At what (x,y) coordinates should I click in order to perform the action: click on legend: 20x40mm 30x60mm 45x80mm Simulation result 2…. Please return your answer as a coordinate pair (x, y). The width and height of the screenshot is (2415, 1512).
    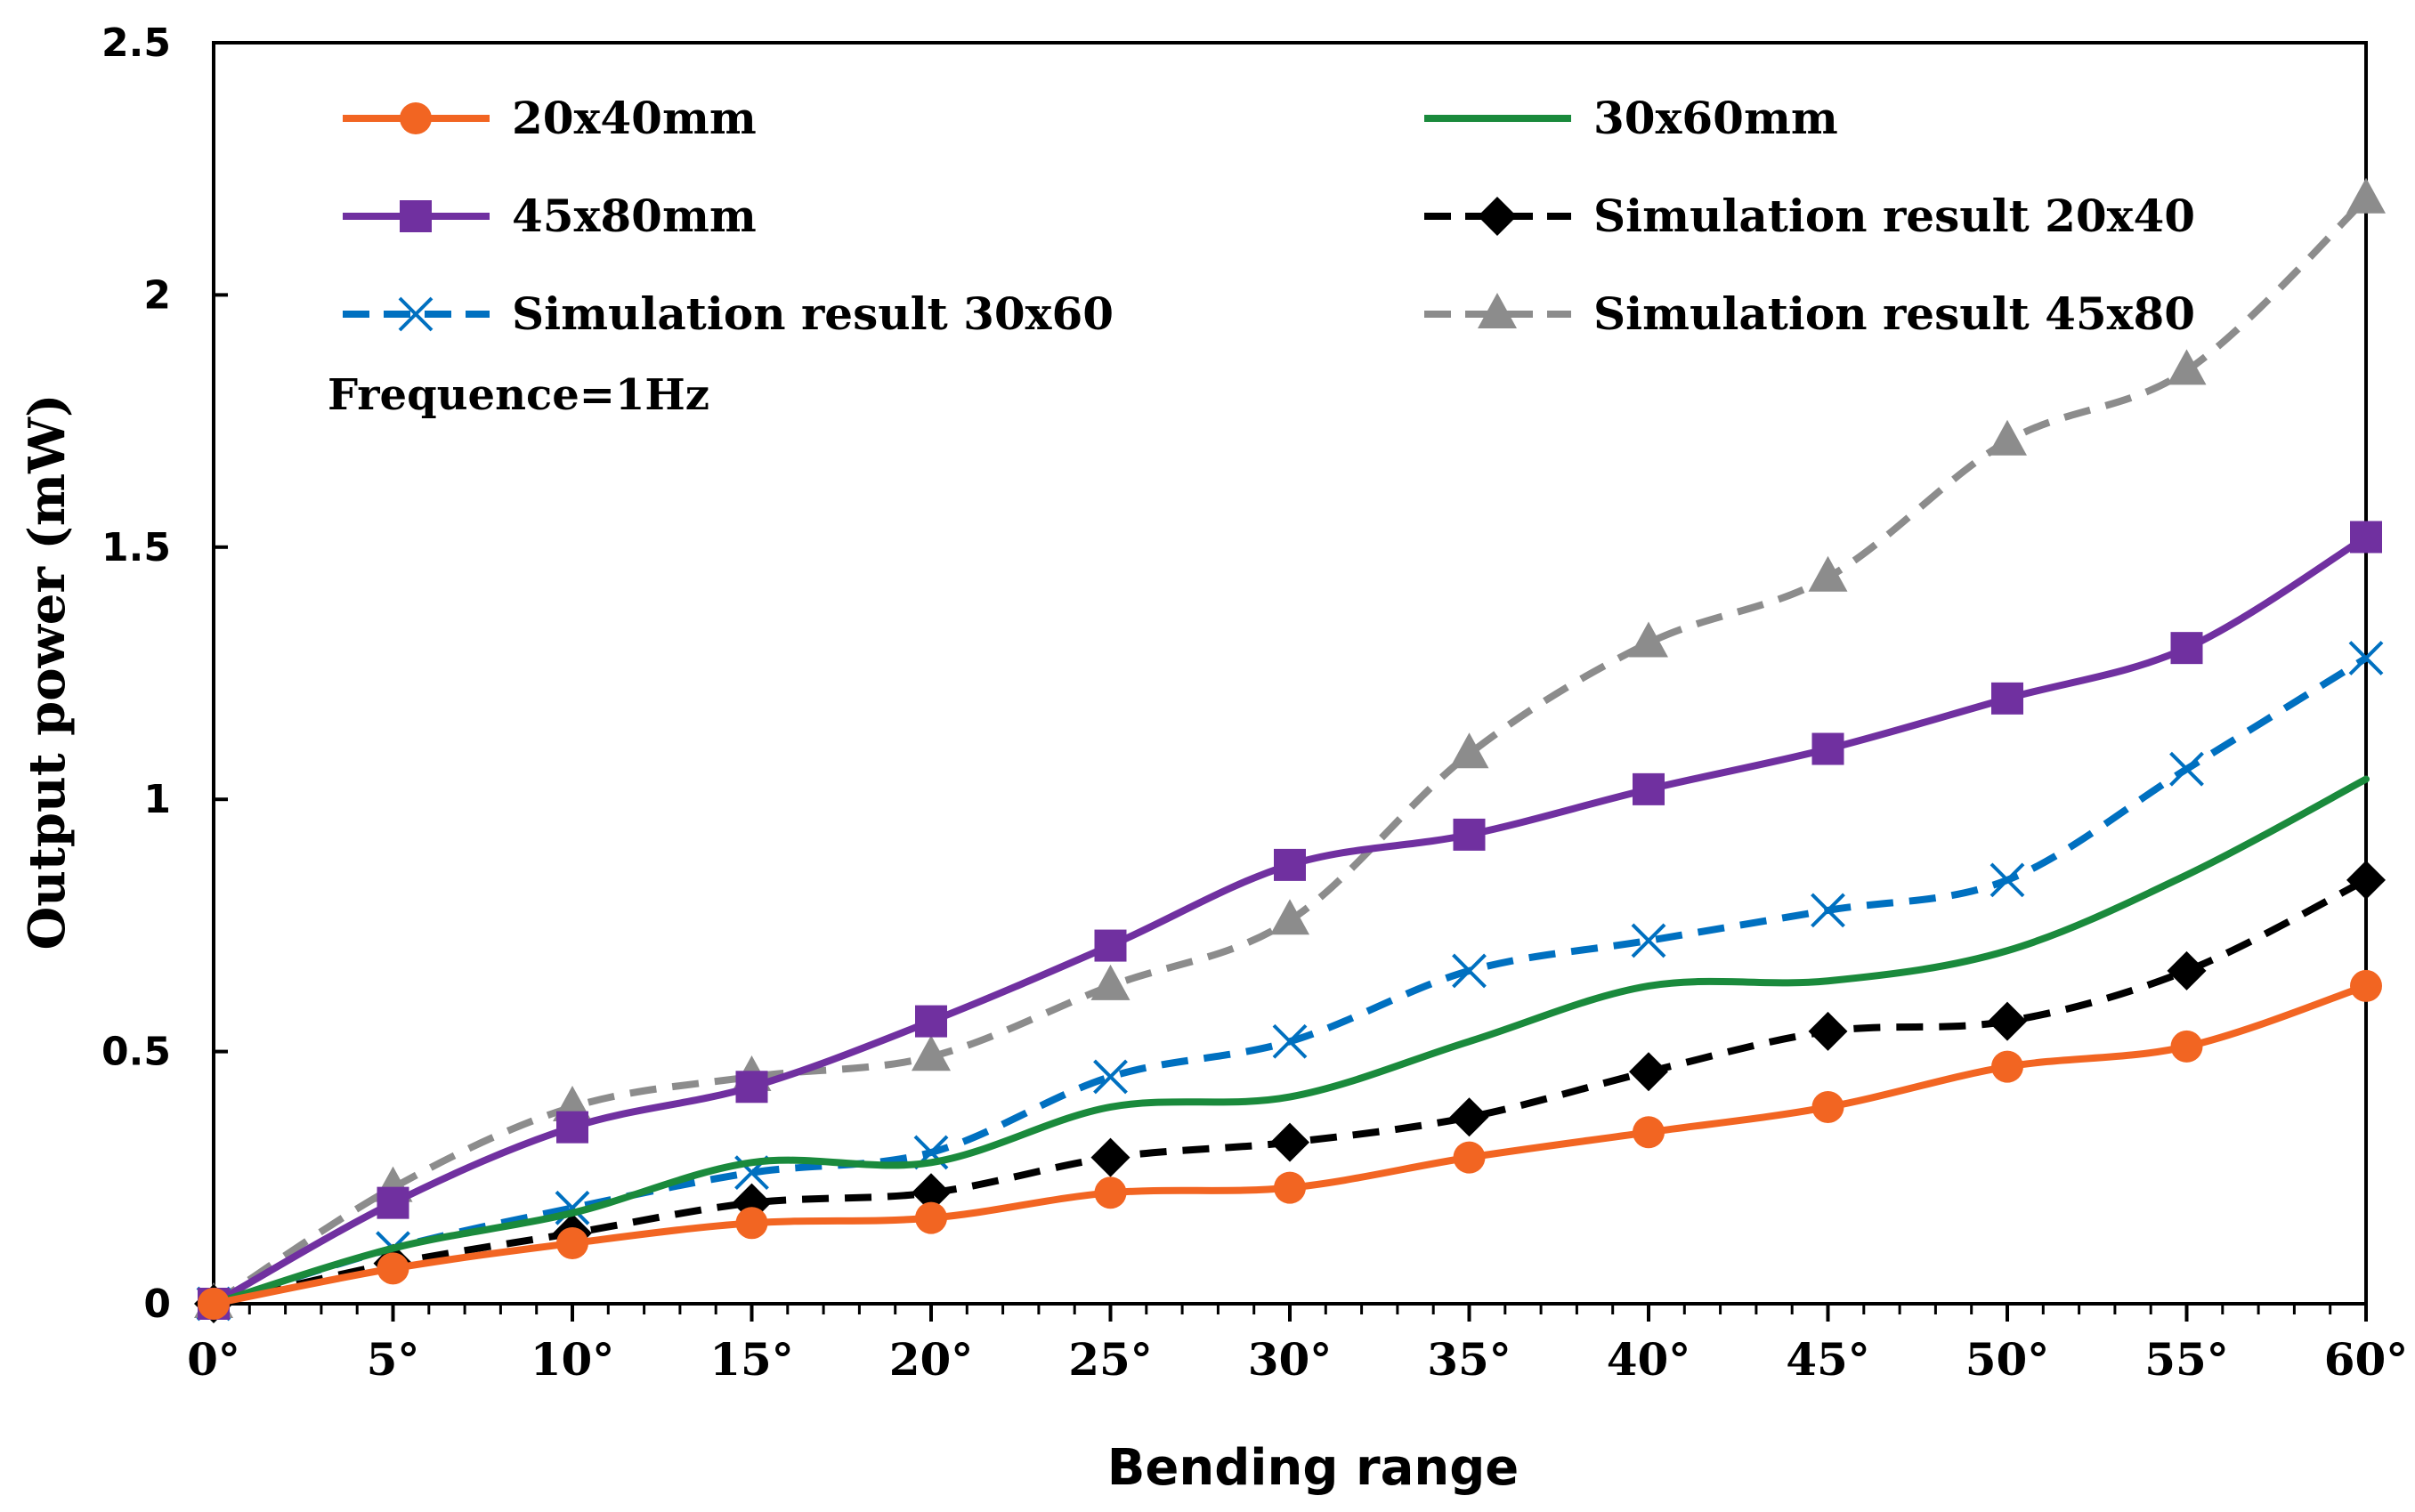
    Looking at the image, I should click on (1269, 216).